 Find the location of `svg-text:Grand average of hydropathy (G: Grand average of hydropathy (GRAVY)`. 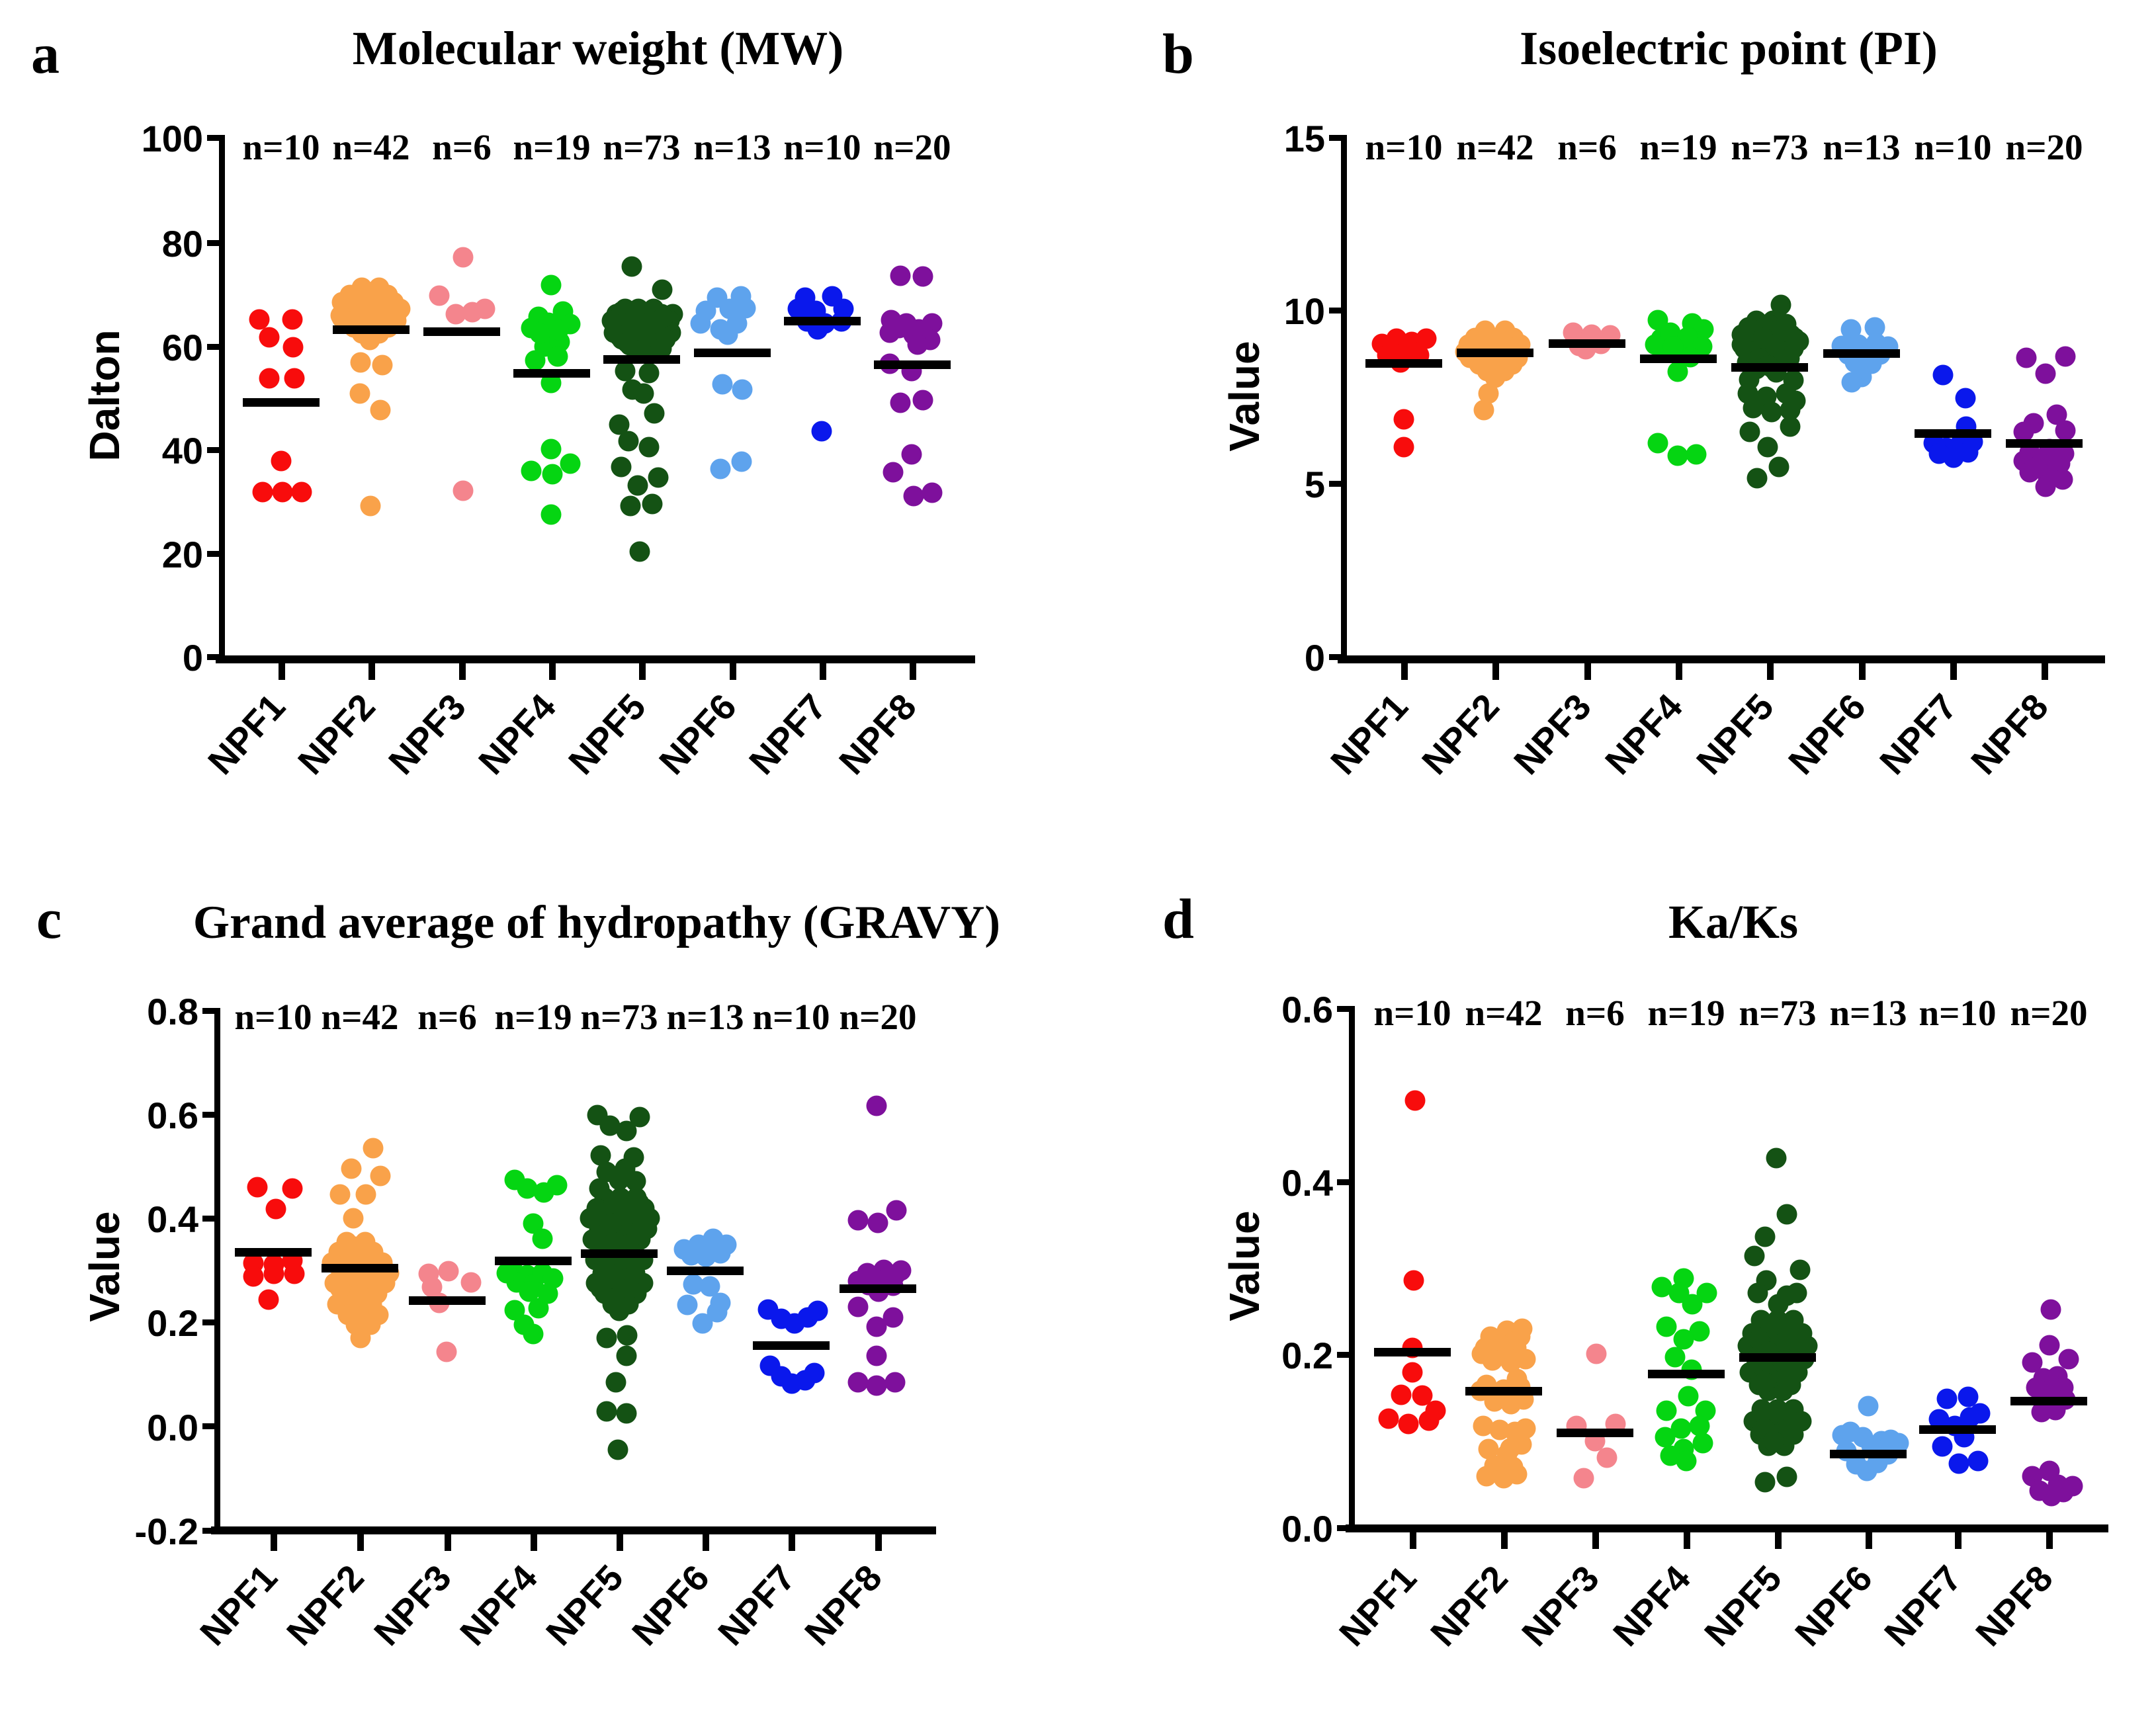

svg-text:Grand average of hydropathy (G: Grand average of hydropathy (GRAVY) is located at coordinates (596, 922).